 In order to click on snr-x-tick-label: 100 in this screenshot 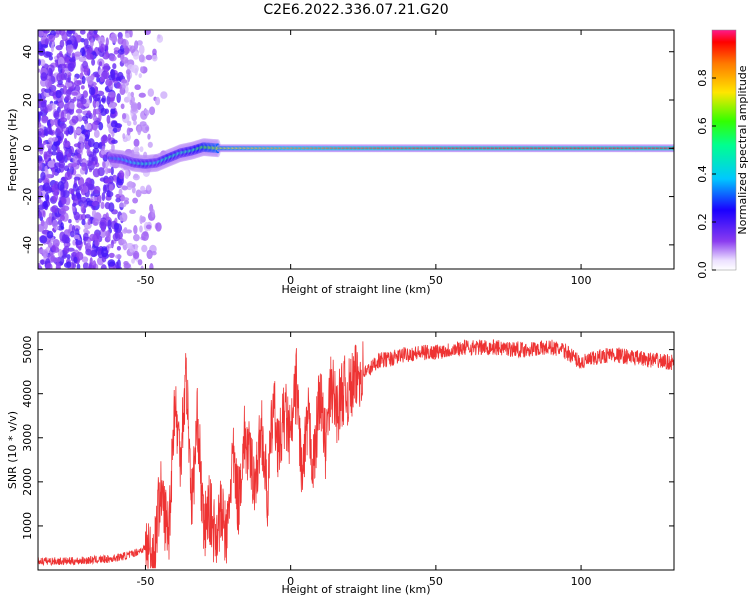, I will do `click(581, 581)`.